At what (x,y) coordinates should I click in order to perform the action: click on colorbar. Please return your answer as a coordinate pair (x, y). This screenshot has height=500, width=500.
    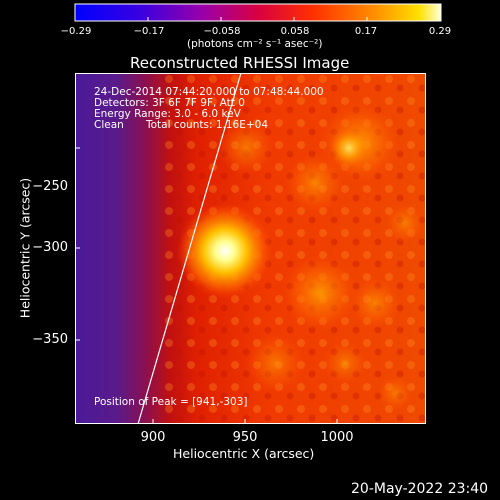
    Looking at the image, I should click on (258, 12).